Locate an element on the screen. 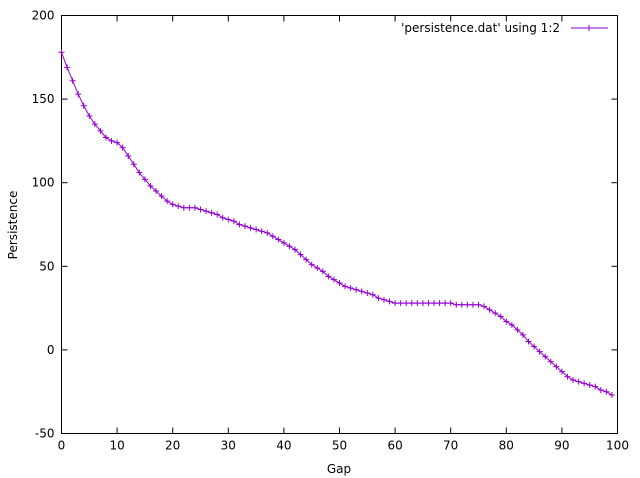 This screenshot has height=478, width=640. legend: 'persistence.dat' using 1:2 is located at coordinates (504, 28).